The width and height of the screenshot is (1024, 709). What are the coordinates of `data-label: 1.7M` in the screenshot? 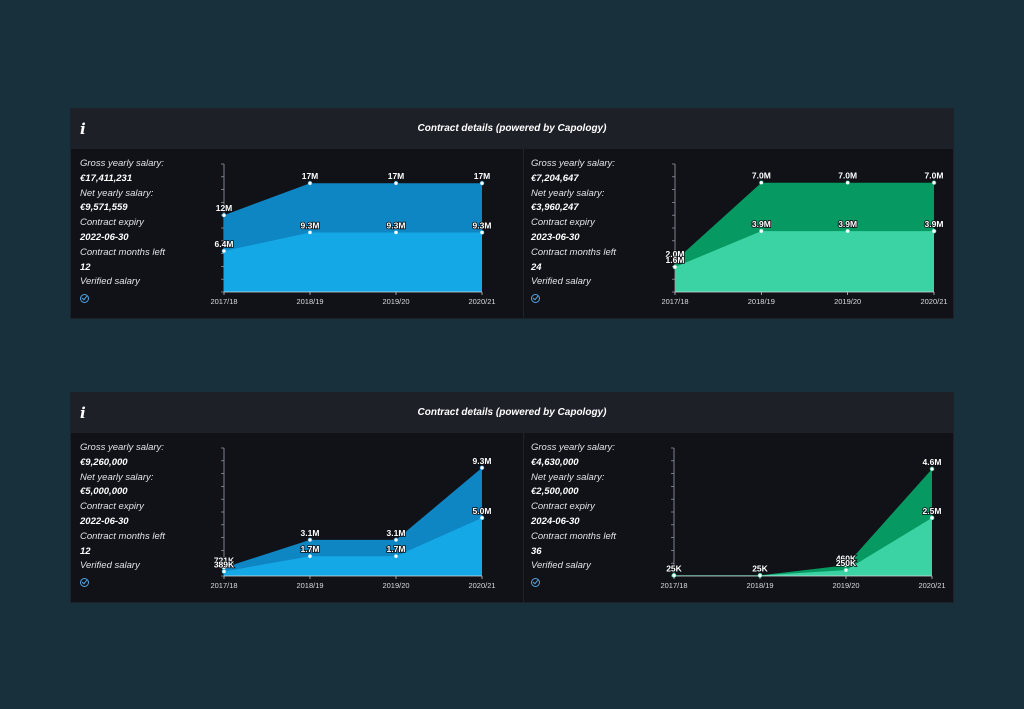 It's located at (396, 549).